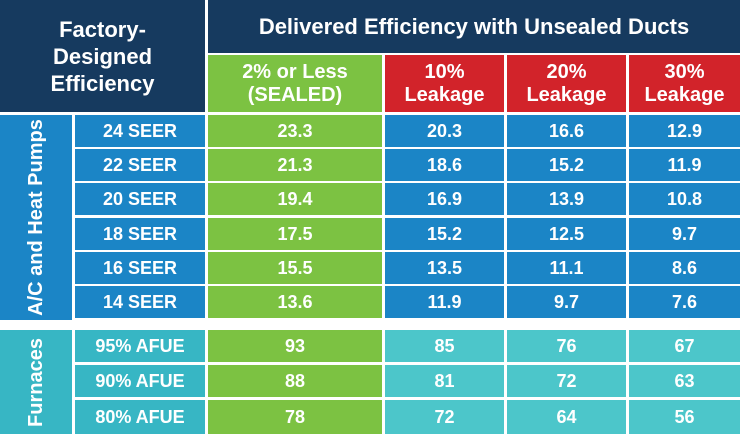 The height and width of the screenshot is (434, 740). Describe the element at coordinates (684, 417) in the screenshot. I see `value-cell: 56` at that location.